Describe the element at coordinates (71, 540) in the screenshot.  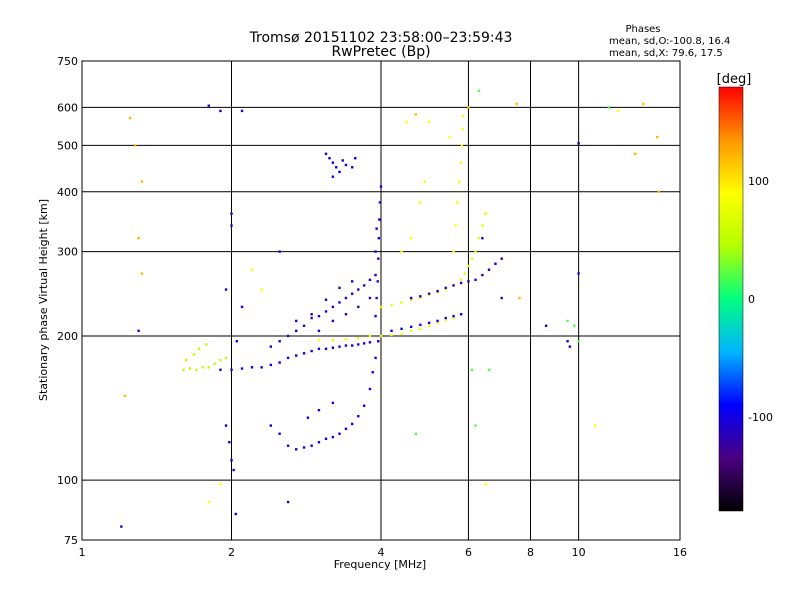
I see `y-tick-label: 75` at that location.